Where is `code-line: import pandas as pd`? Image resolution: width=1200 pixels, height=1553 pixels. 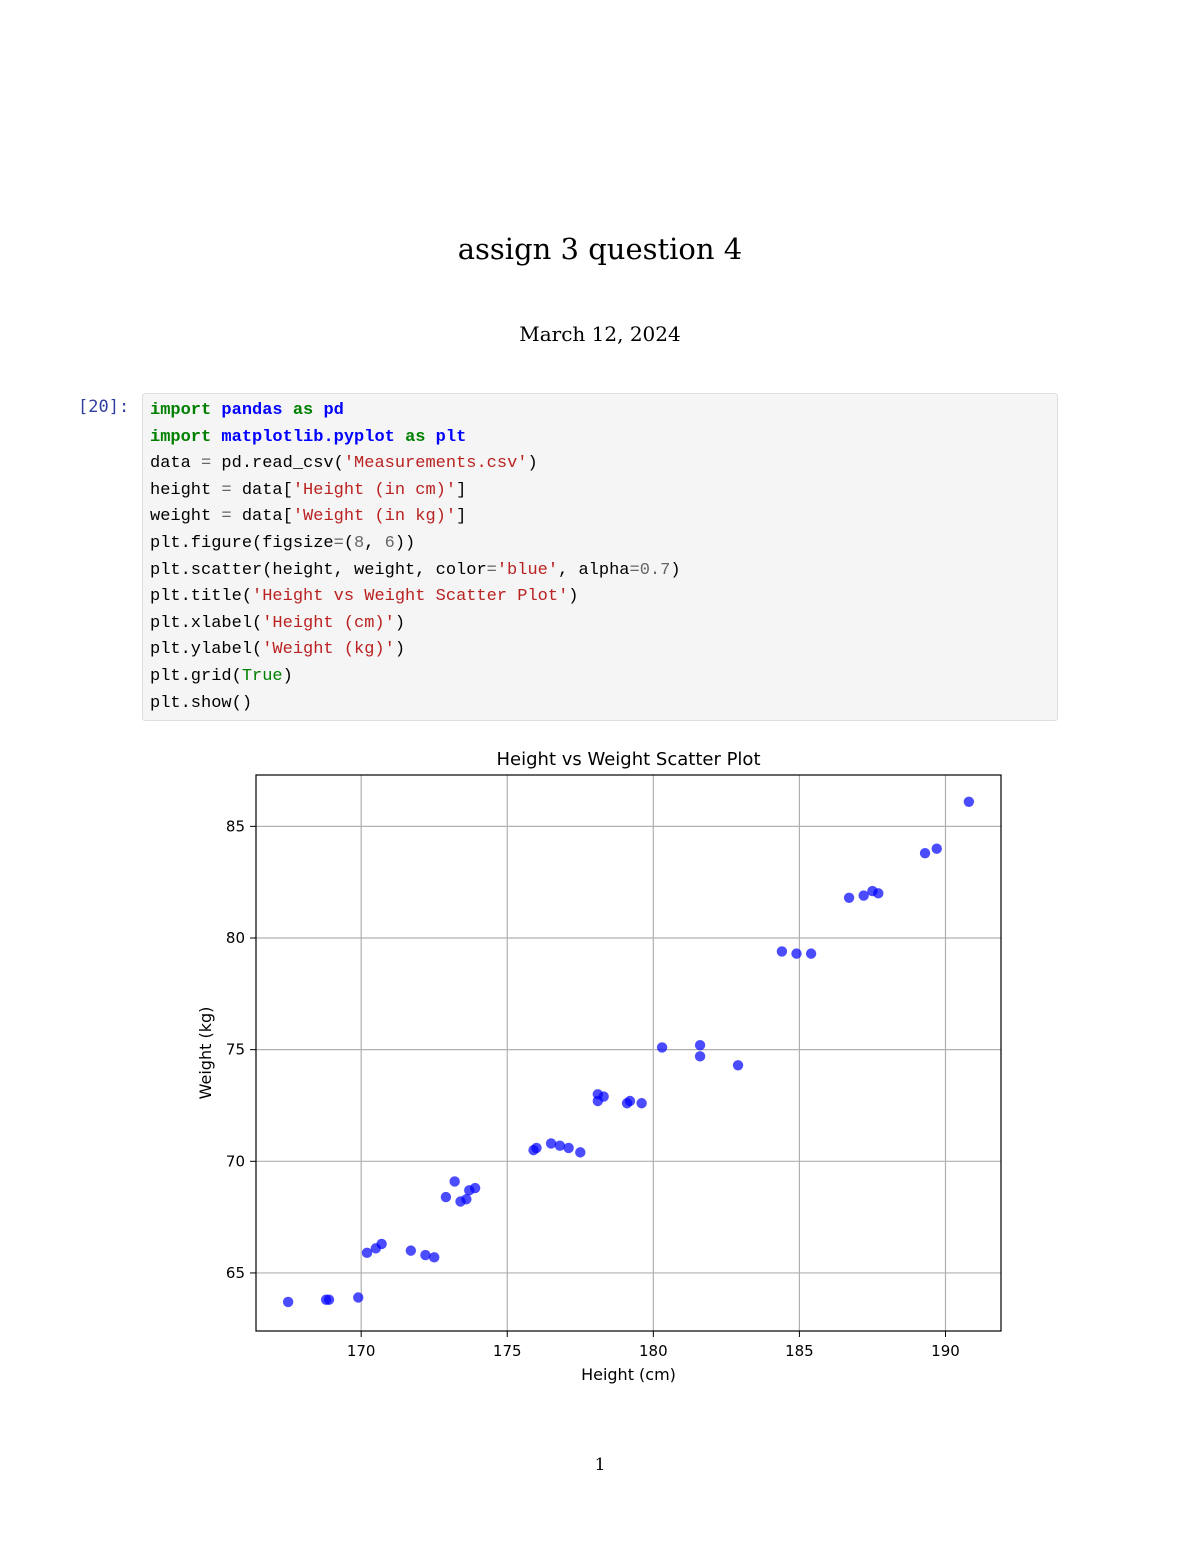
code-line: import pandas as pd is located at coordinates (247, 410).